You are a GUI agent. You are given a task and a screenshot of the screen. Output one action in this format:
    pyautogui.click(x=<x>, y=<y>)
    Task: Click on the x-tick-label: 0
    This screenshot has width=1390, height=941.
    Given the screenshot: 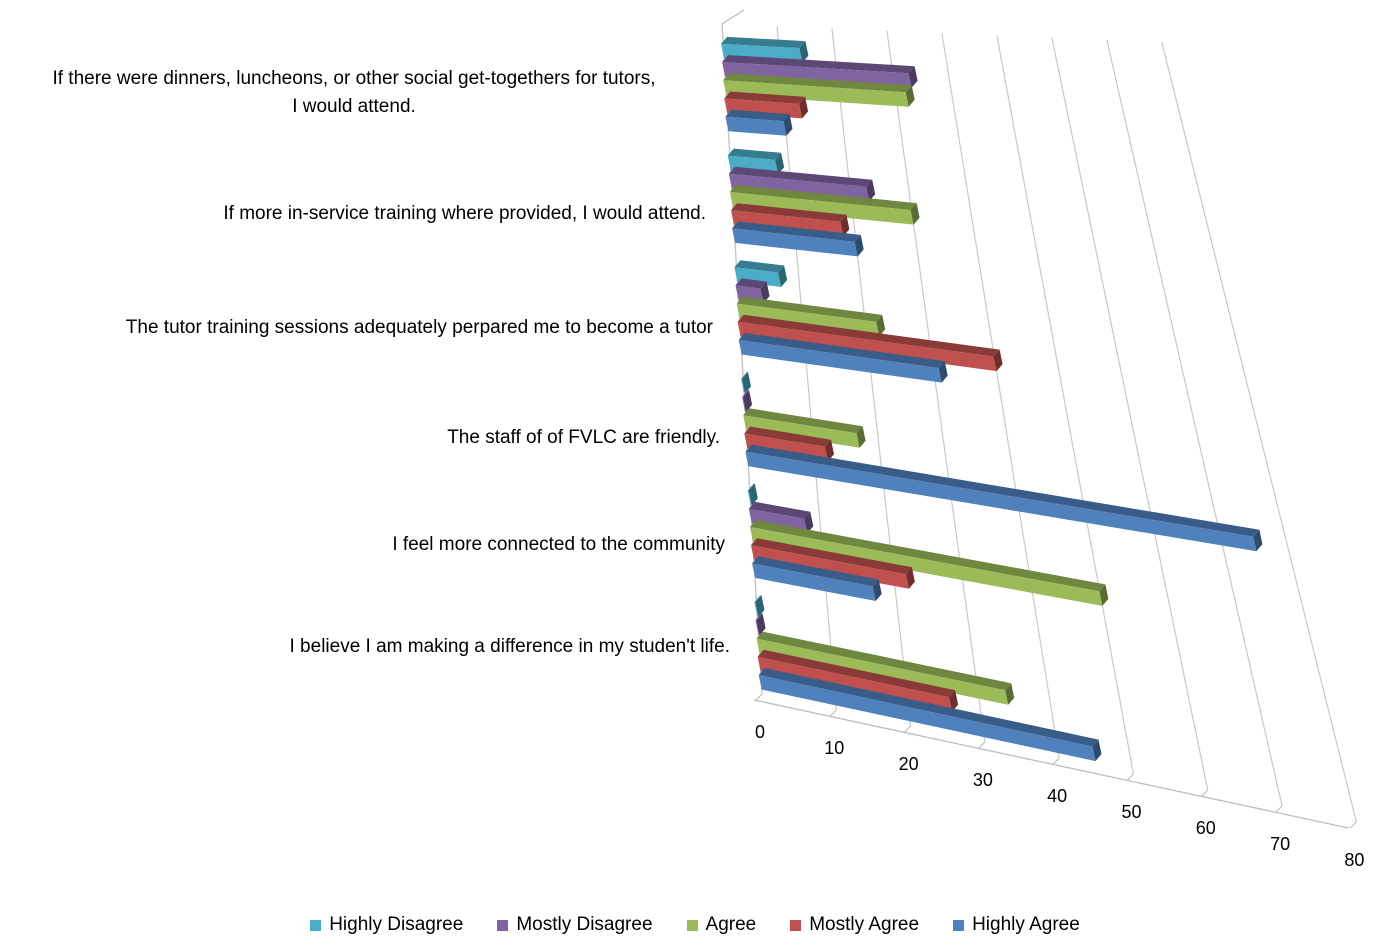 What is the action you would take?
    pyautogui.click(x=760, y=732)
    